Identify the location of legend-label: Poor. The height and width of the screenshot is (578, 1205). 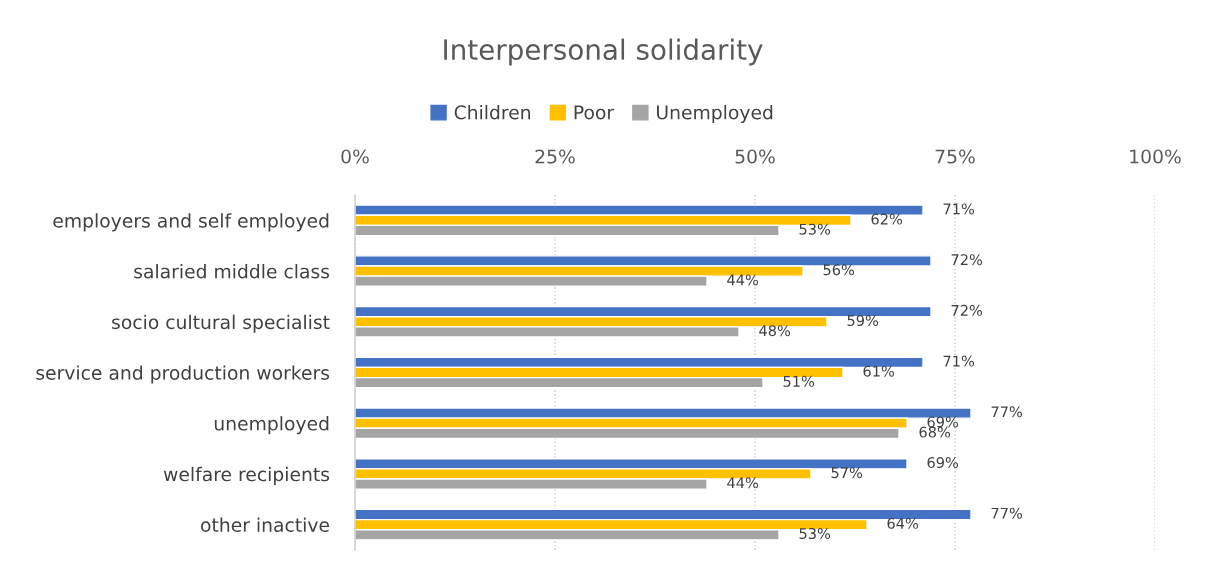
(594, 112).